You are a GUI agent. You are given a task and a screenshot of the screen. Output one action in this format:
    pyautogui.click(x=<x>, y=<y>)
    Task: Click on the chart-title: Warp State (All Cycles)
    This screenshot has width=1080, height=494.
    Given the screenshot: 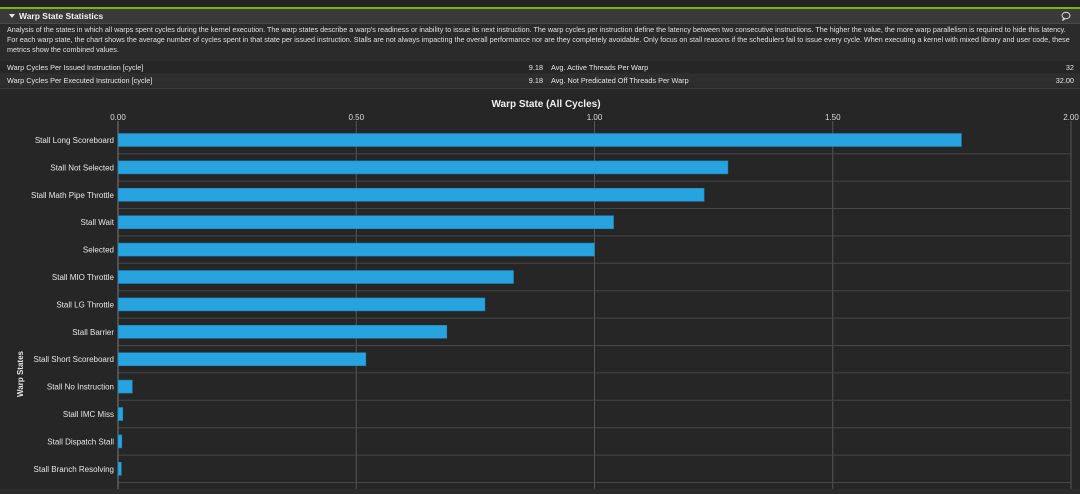 What is the action you would take?
    pyautogui.click(x=545, y=104)
    